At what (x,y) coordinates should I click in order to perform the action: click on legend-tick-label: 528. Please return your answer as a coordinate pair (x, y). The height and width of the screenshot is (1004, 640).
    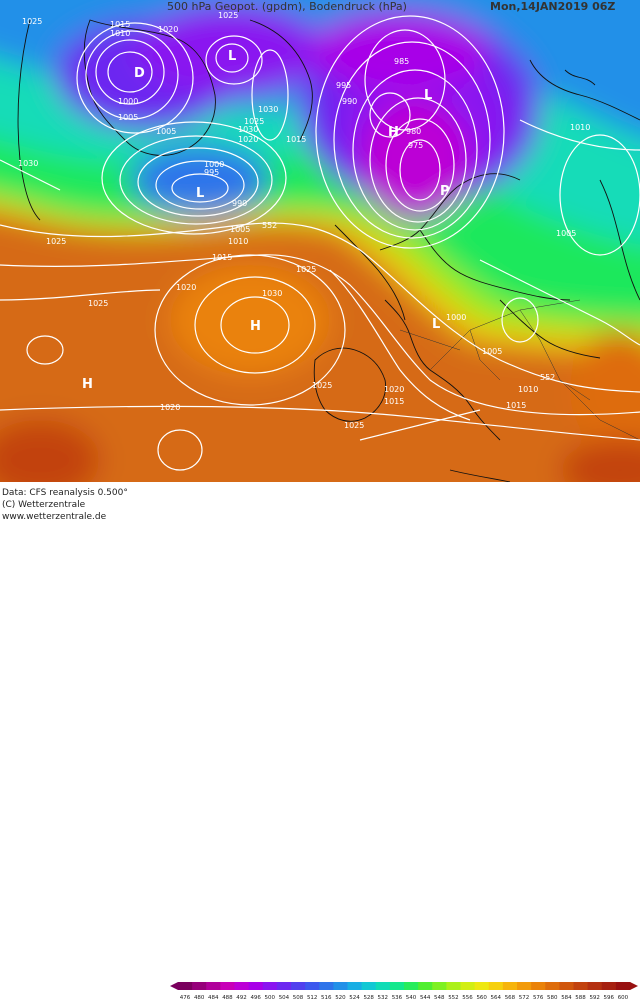
    Looking at the image, I should click on (368, 998).